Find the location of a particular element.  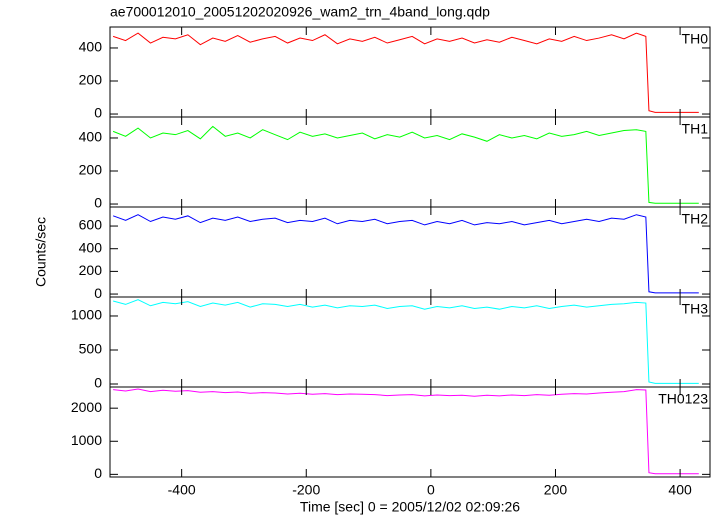

x-tick-label: 200 is located at coordinates (556, 490).